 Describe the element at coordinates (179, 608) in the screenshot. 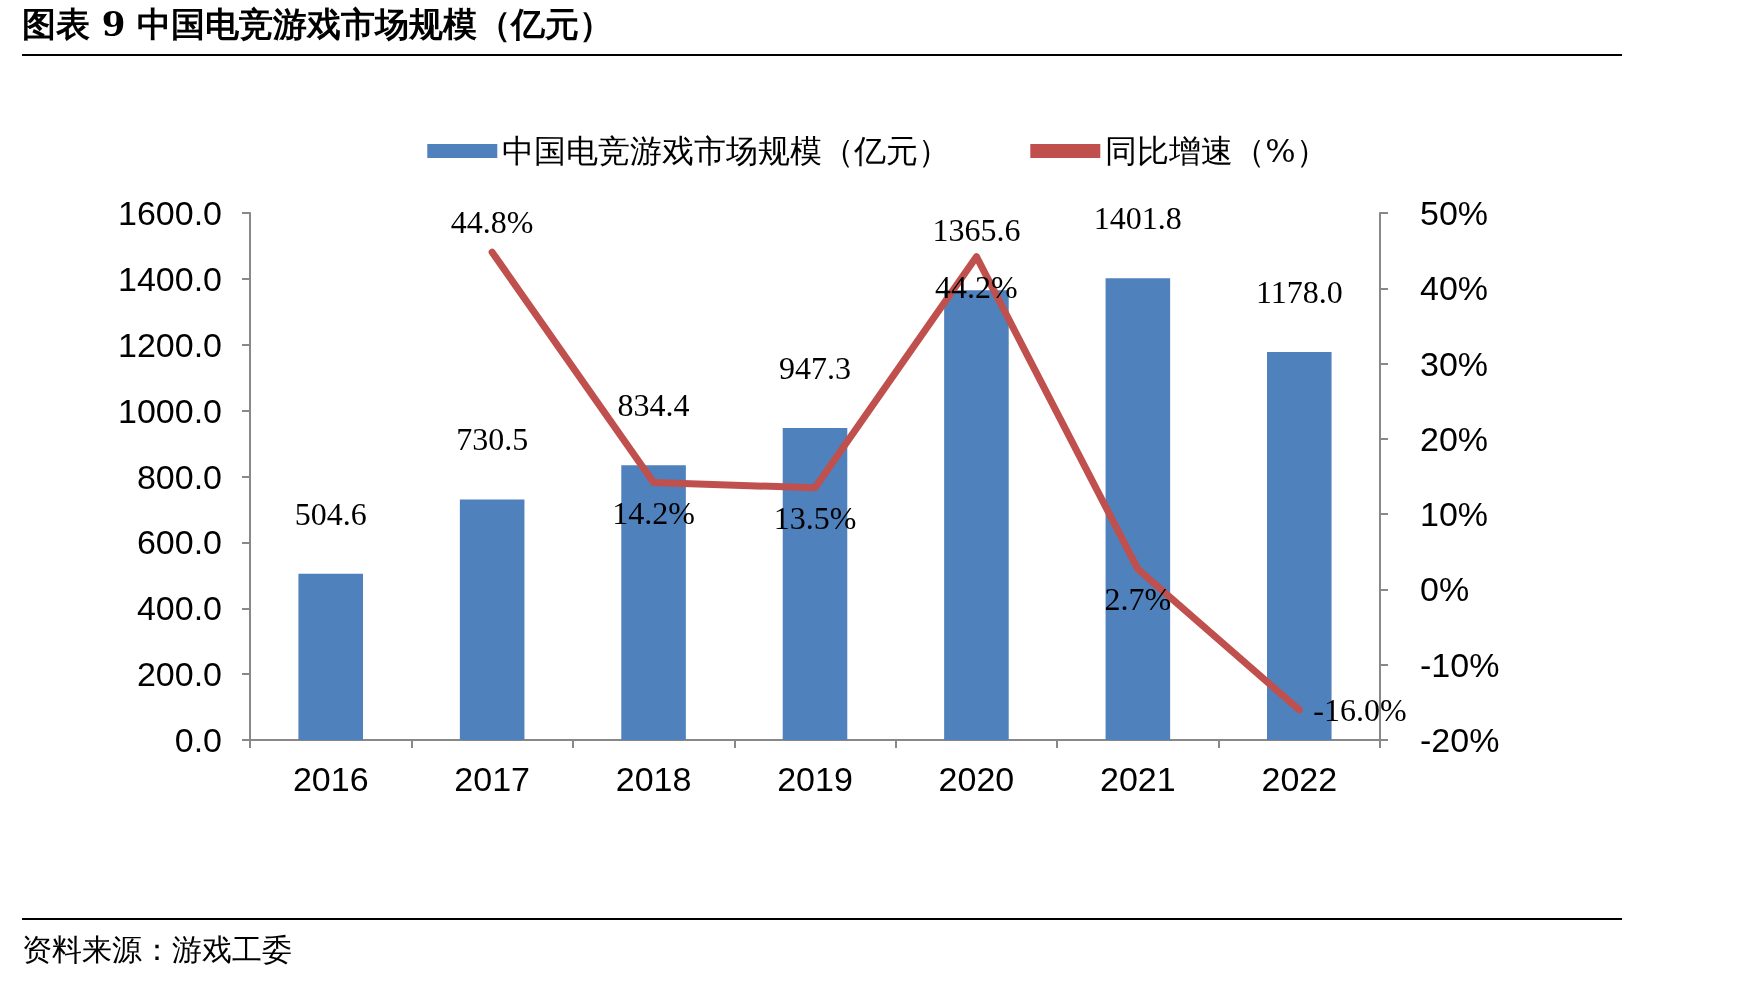

I see `y-tick-label: 400.0` at that location.